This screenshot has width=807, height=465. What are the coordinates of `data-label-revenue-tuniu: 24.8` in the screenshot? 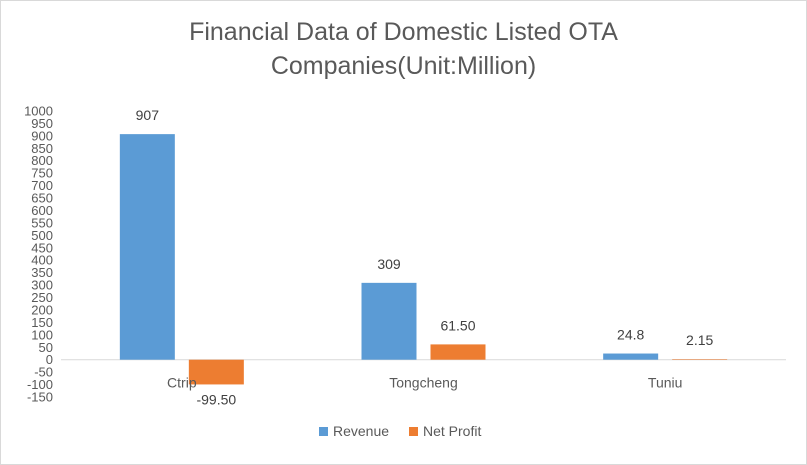 It's located at (630, 335).